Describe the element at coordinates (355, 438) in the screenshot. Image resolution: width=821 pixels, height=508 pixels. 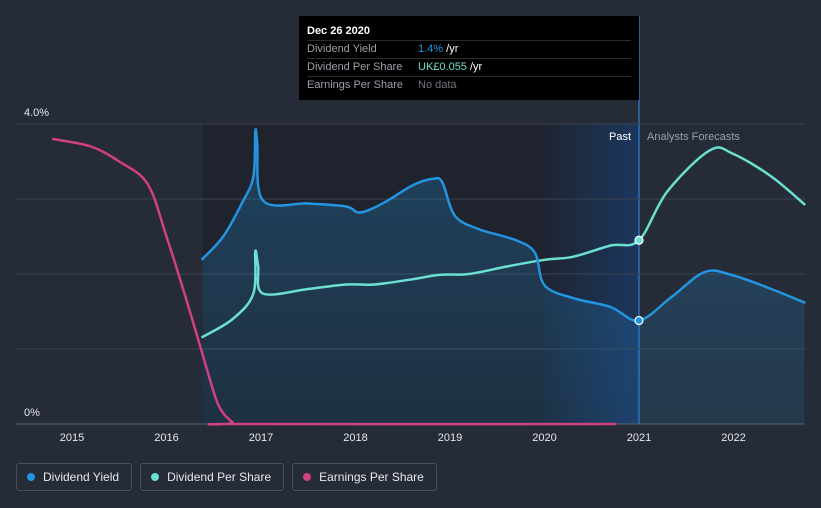
I see `x-tick-label: 2018` at that location.